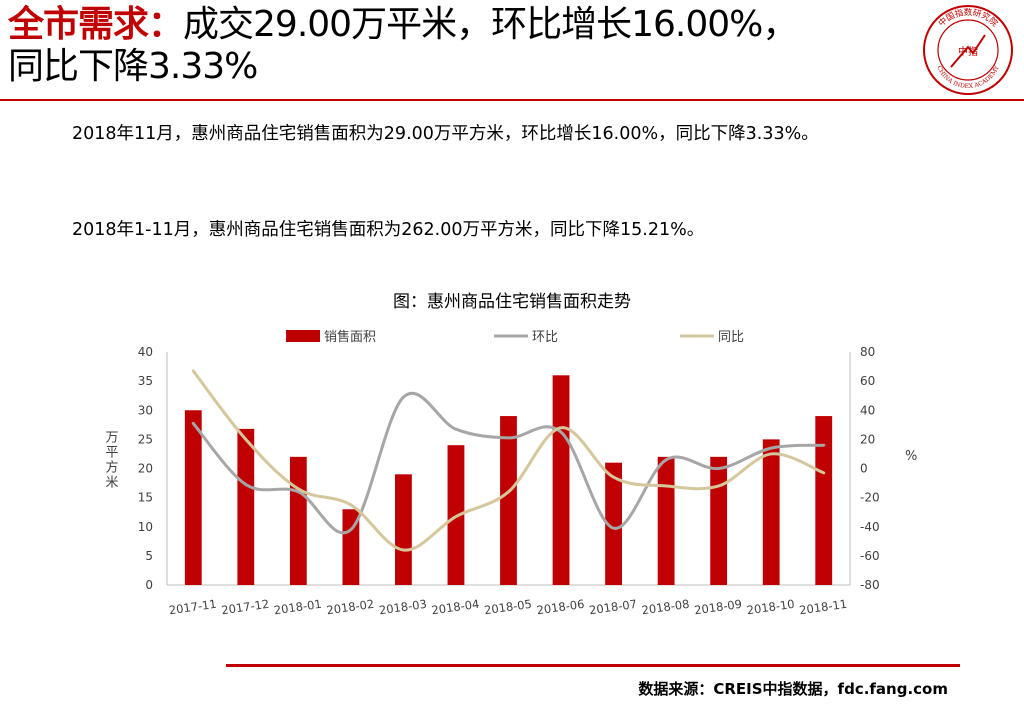 The image size is (1024, 709). What do you see at coordinates (145, 381) in the screenshot?
I see `y-tick-label: 35` at bounding box center [145, 381].